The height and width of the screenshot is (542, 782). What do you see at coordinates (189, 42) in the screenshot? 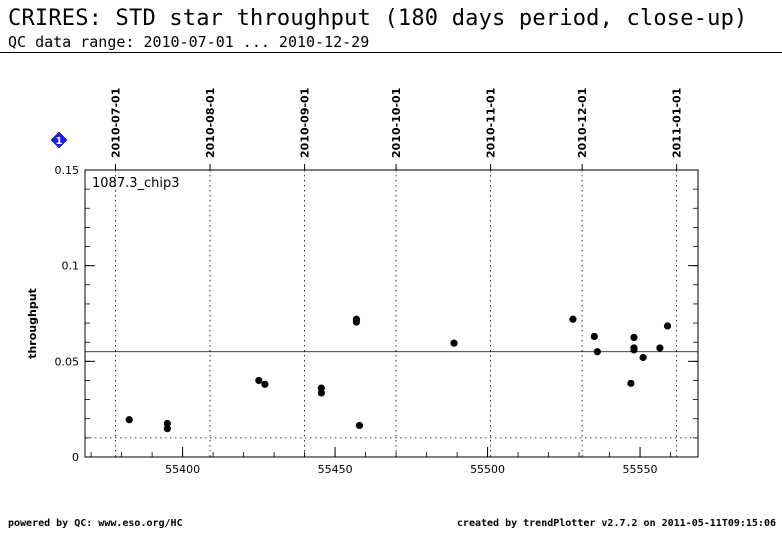
I see `page-subtitle: QC data range: 2010-07-01 ... 2010-12-29` at bounding box center [189, 42].